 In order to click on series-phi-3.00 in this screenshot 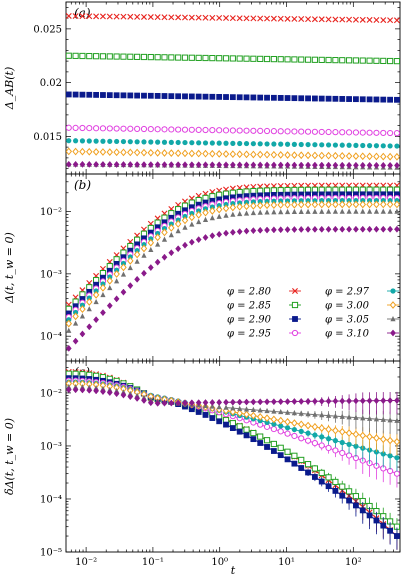, I will do `click(233, 154)`.